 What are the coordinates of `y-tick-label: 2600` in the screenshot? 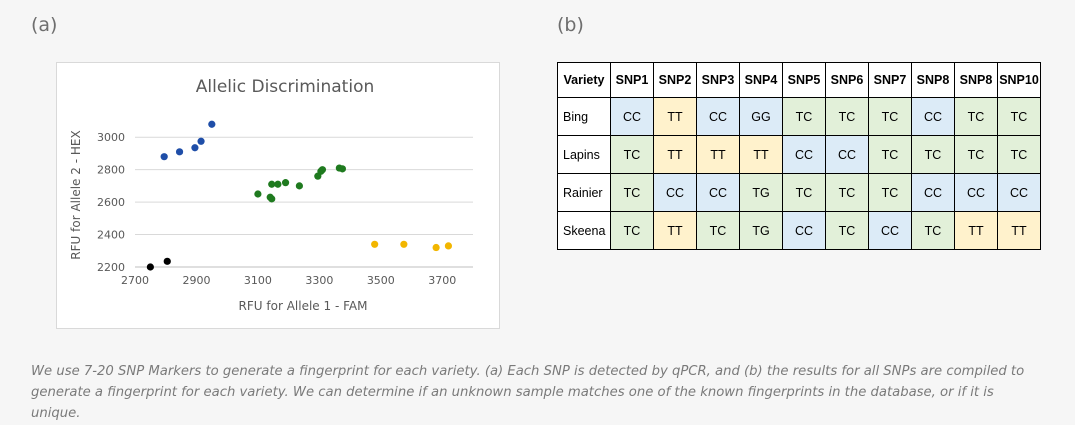 It's located at (111, 202).